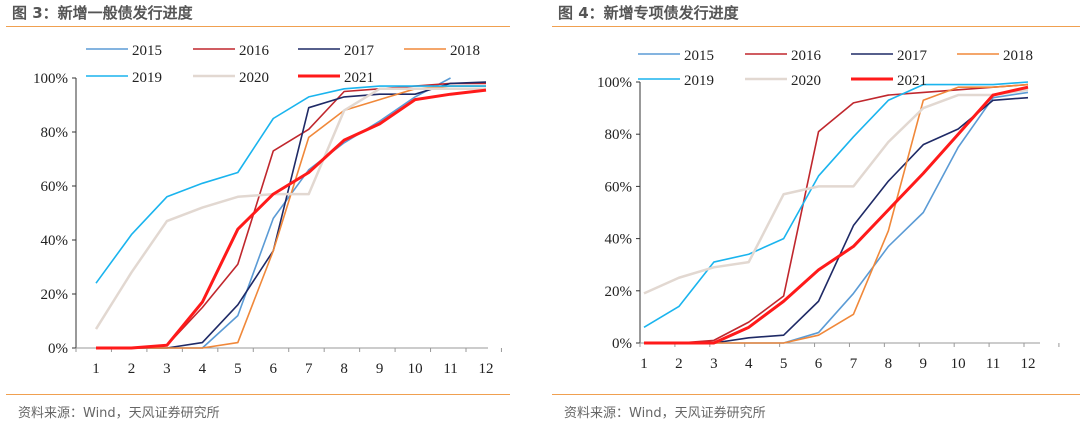 Image resolution: width=1080 pixels, height=427 pixels. Describe the element at coordinates (648, 13) in the screenshot. I see `chart-title: 图 4：新增专项债发行进度` at that location.